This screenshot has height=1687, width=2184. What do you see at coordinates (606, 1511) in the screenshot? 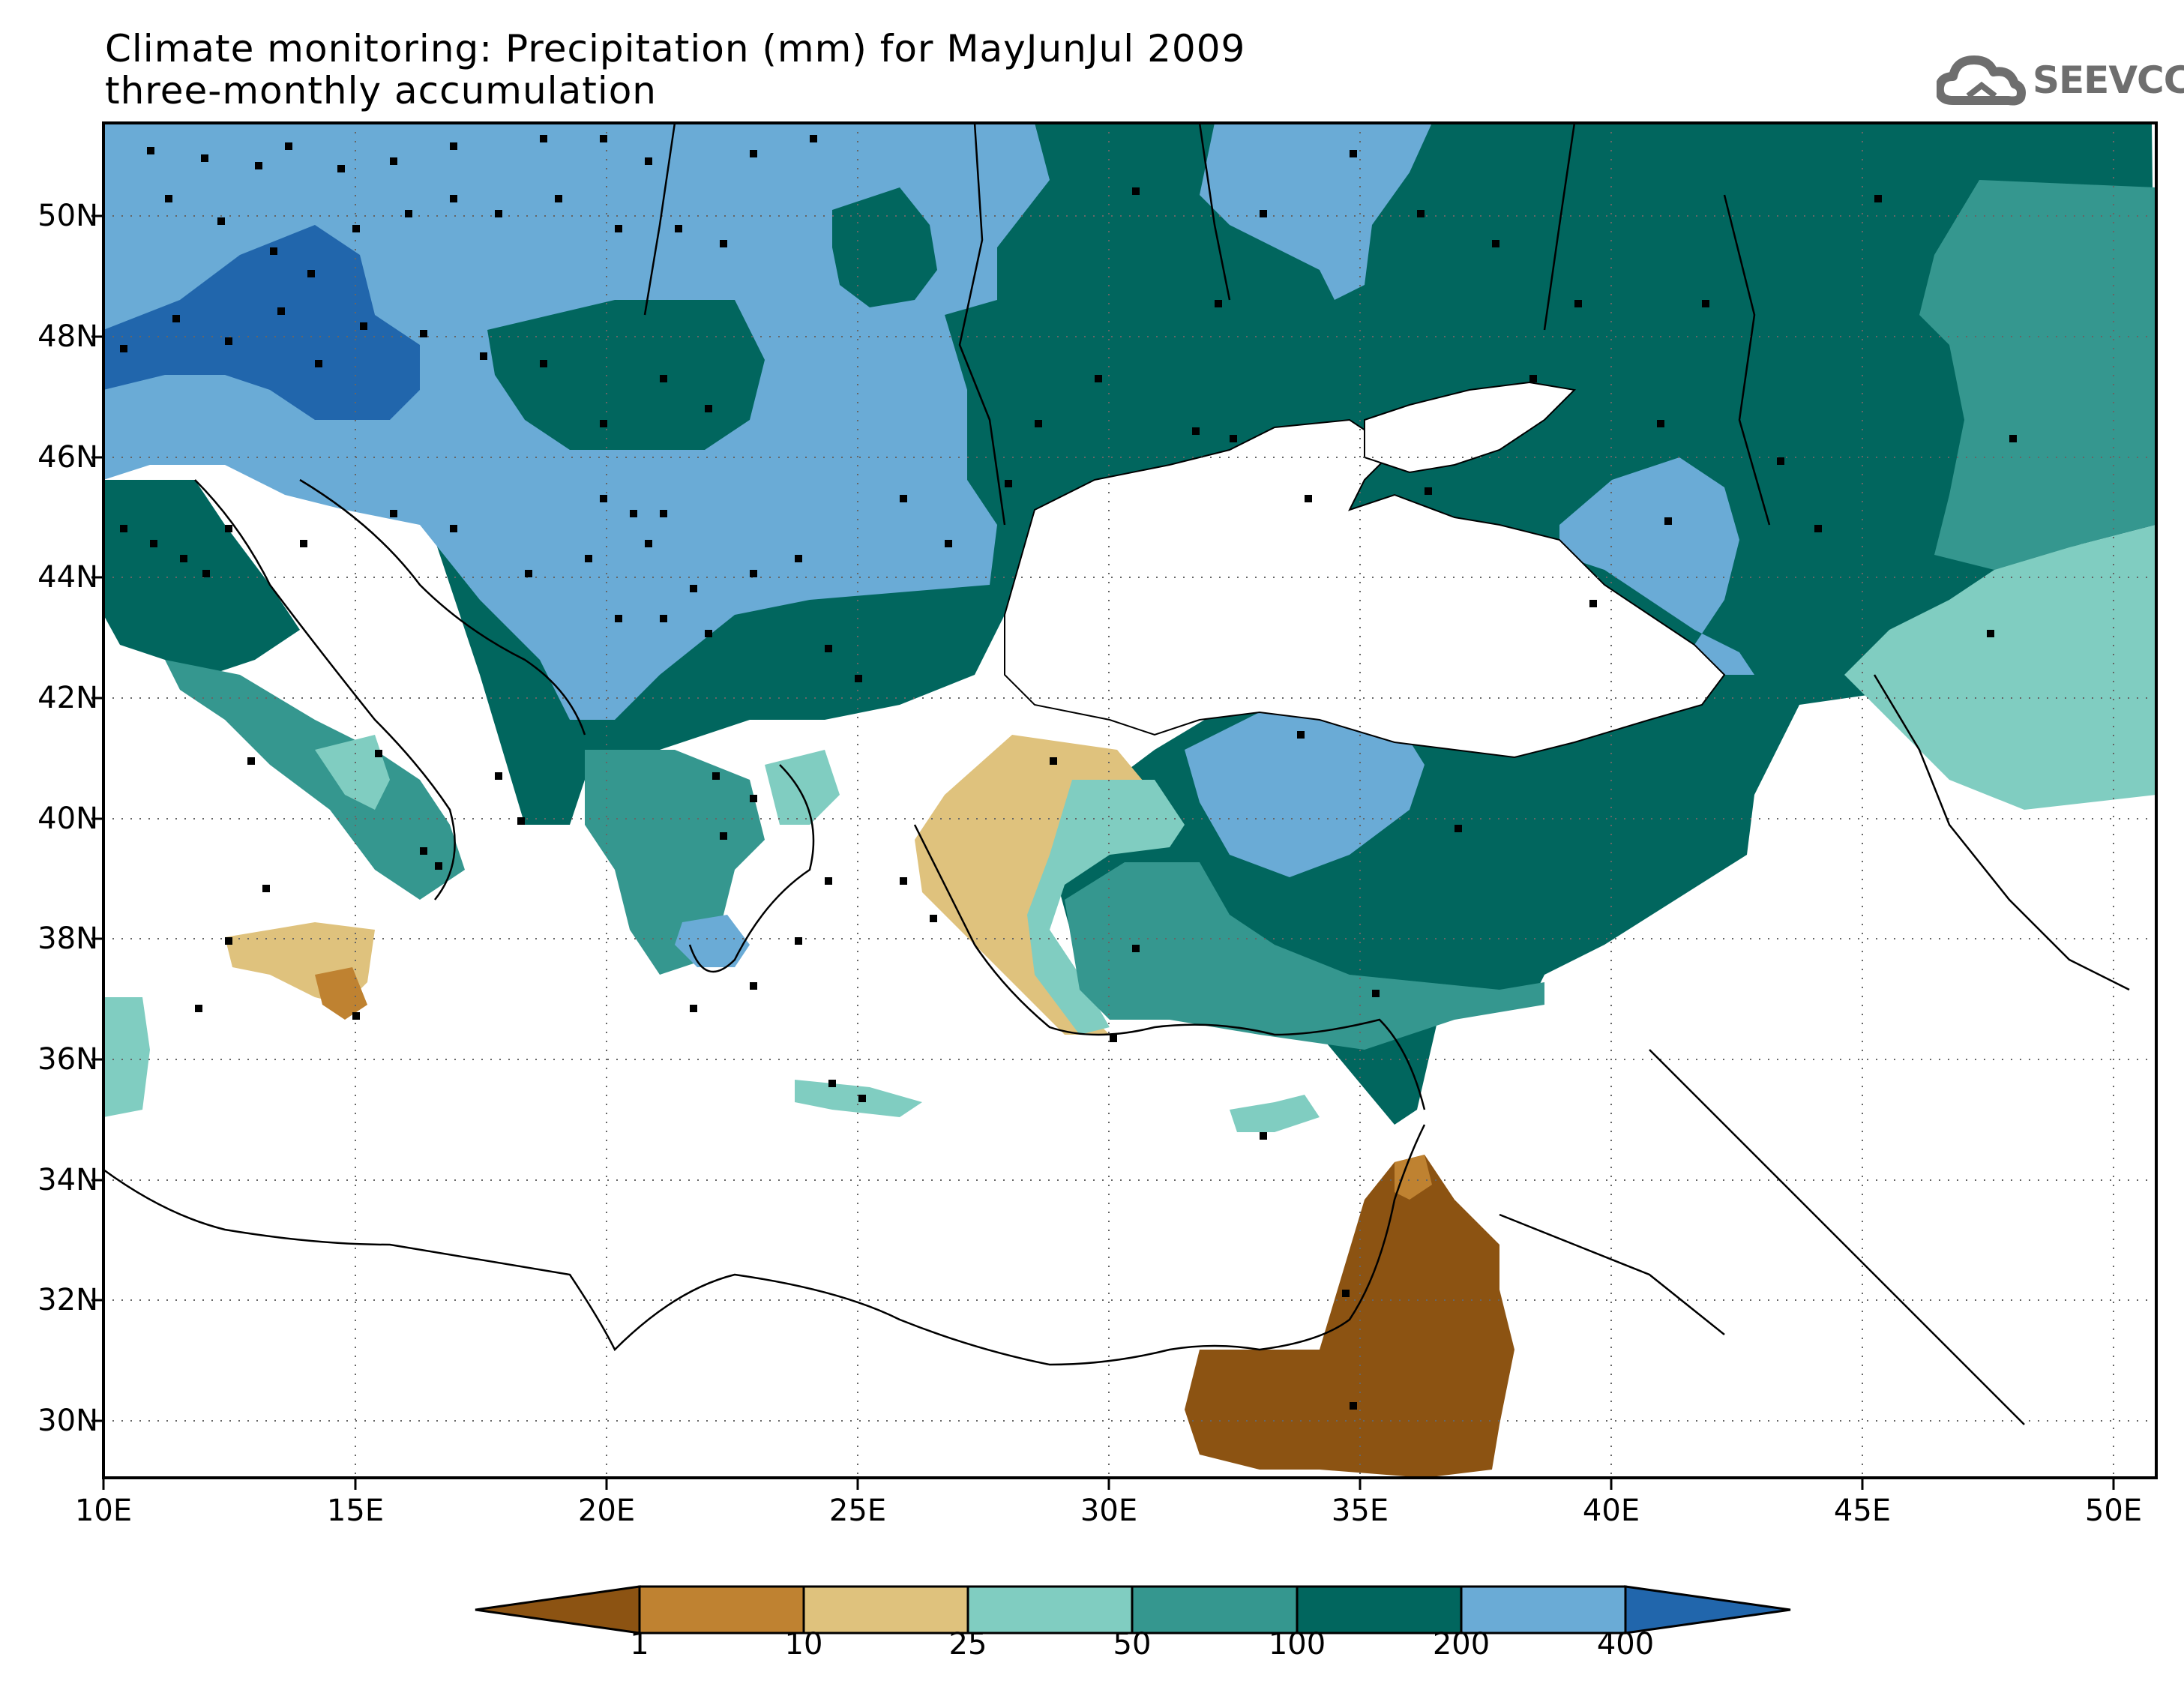
I see `x-tick-label: 20E` at bounding box center [606, 1511].